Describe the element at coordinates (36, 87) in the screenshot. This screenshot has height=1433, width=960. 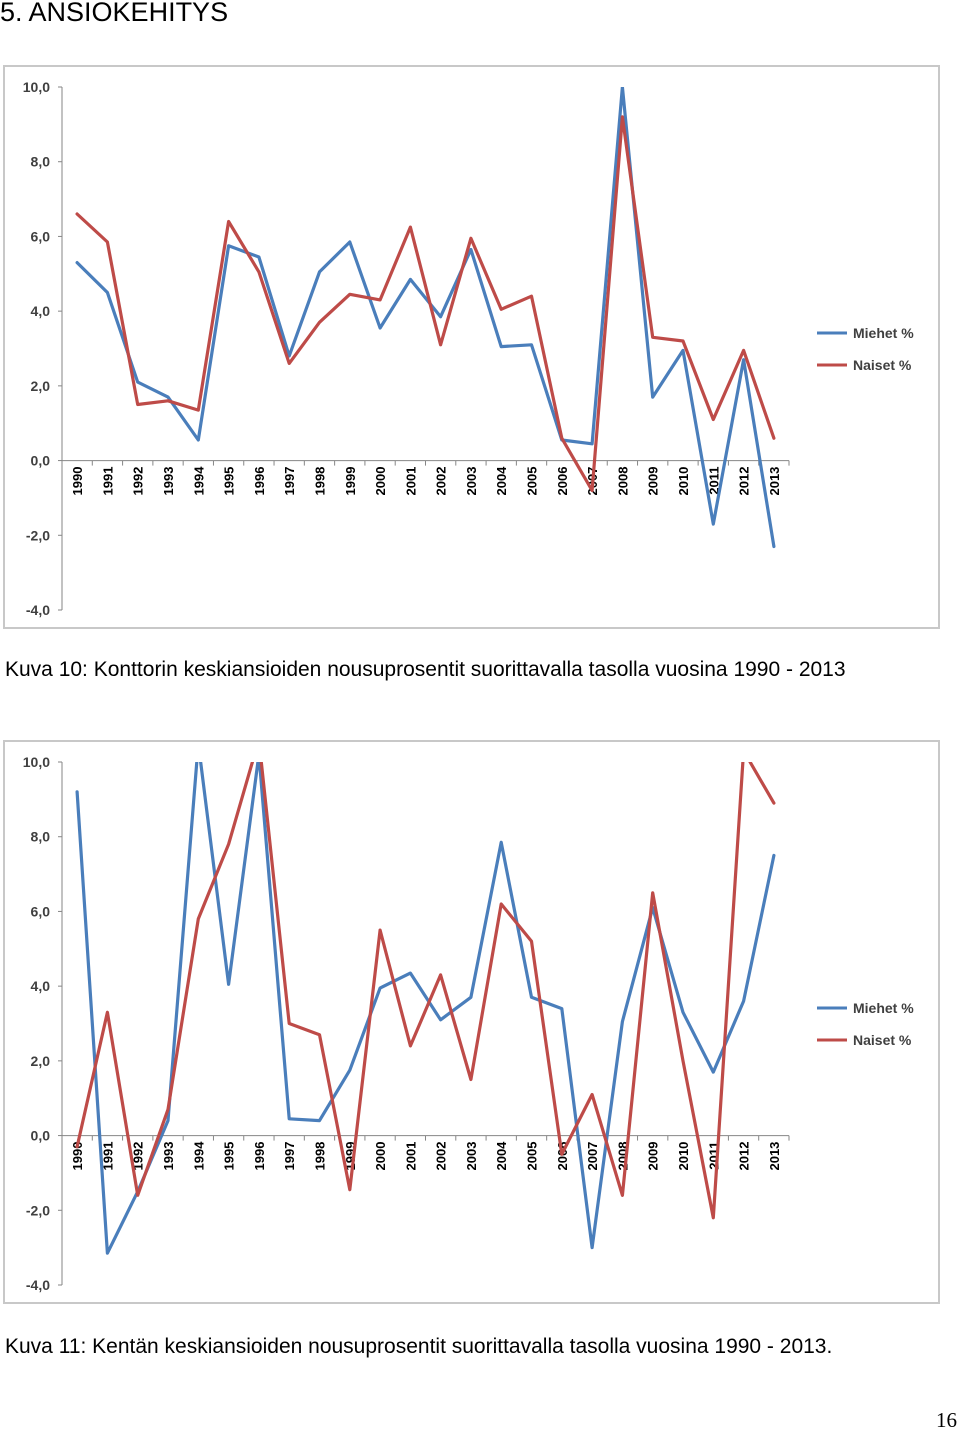
I see `y-tick-label: 10,0` at that location.